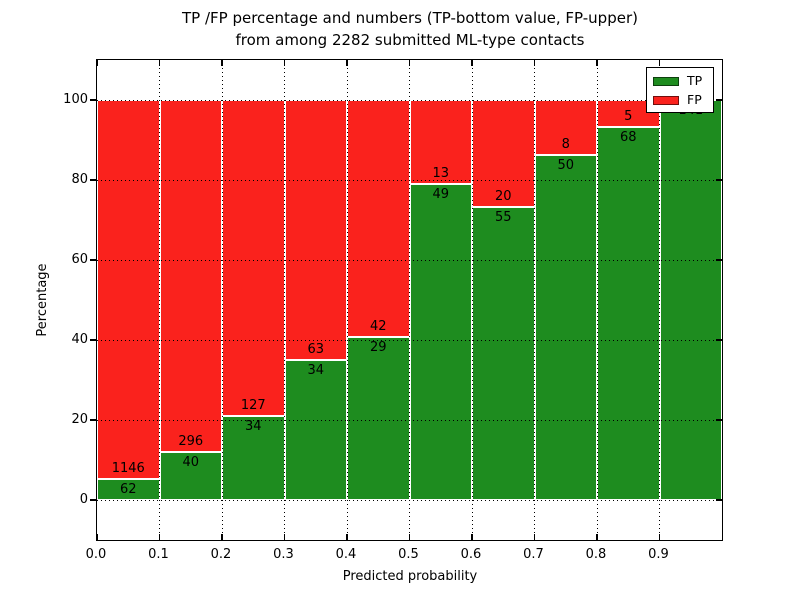 Image resolution: width=800 pixels, height=600 pixels. I want to click on fp-count-label: 1146, so click(128, 469).